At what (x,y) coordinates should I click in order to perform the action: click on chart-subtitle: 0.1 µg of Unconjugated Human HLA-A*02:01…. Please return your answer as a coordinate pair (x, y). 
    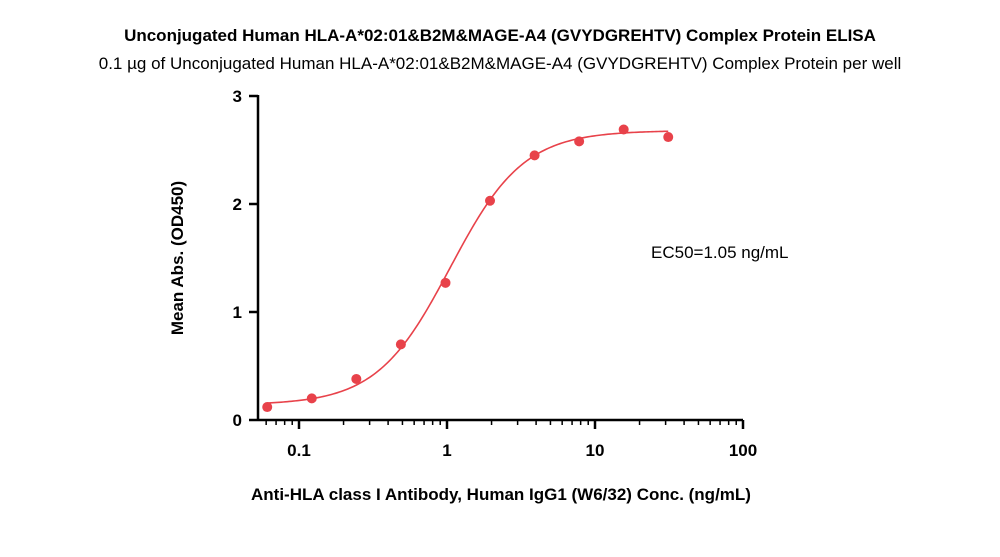
    Looking at the image, I should click on (500, 63).